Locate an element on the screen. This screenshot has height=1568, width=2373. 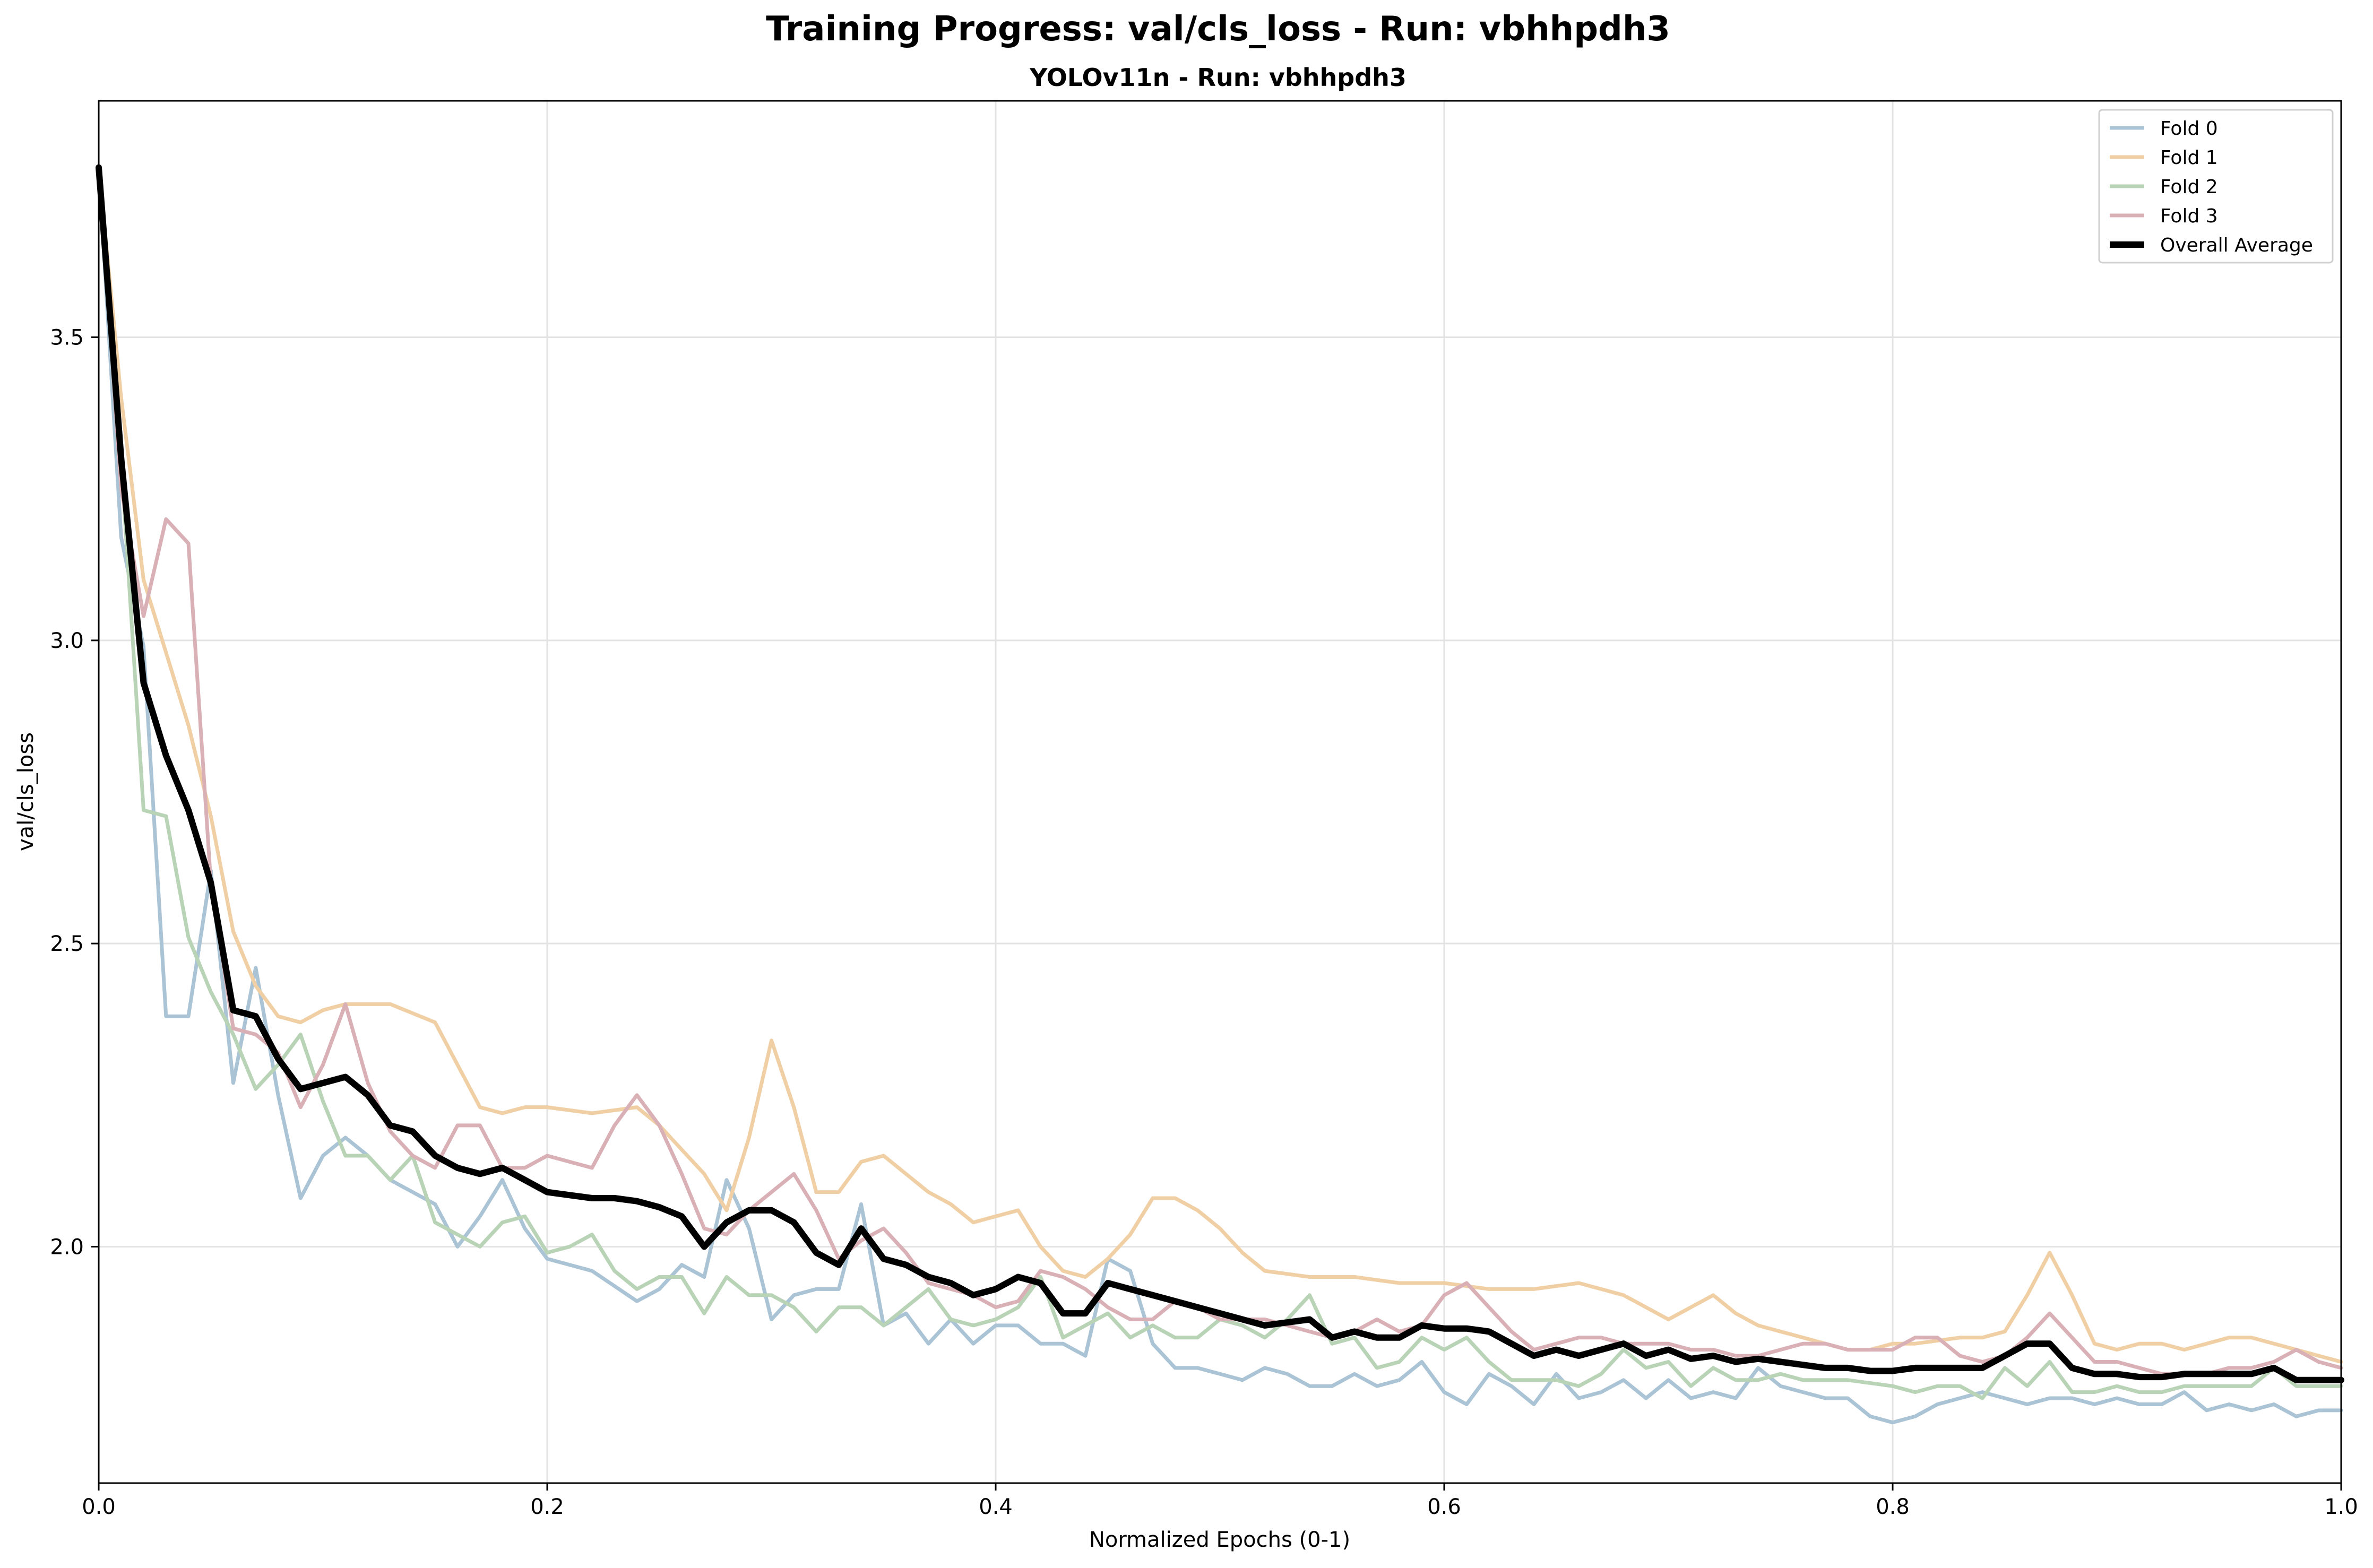
y-tick-label: 3.5 is located at coordinates (67, 338).